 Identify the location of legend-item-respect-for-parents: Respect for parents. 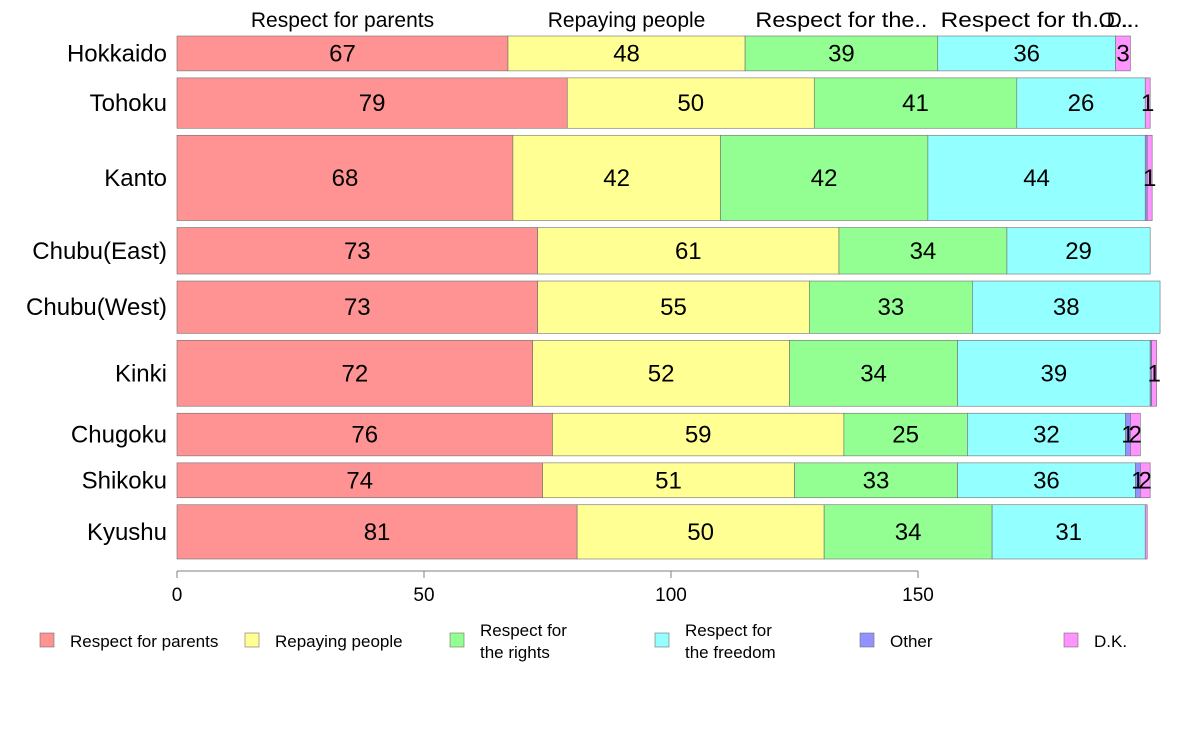
(128, 641).